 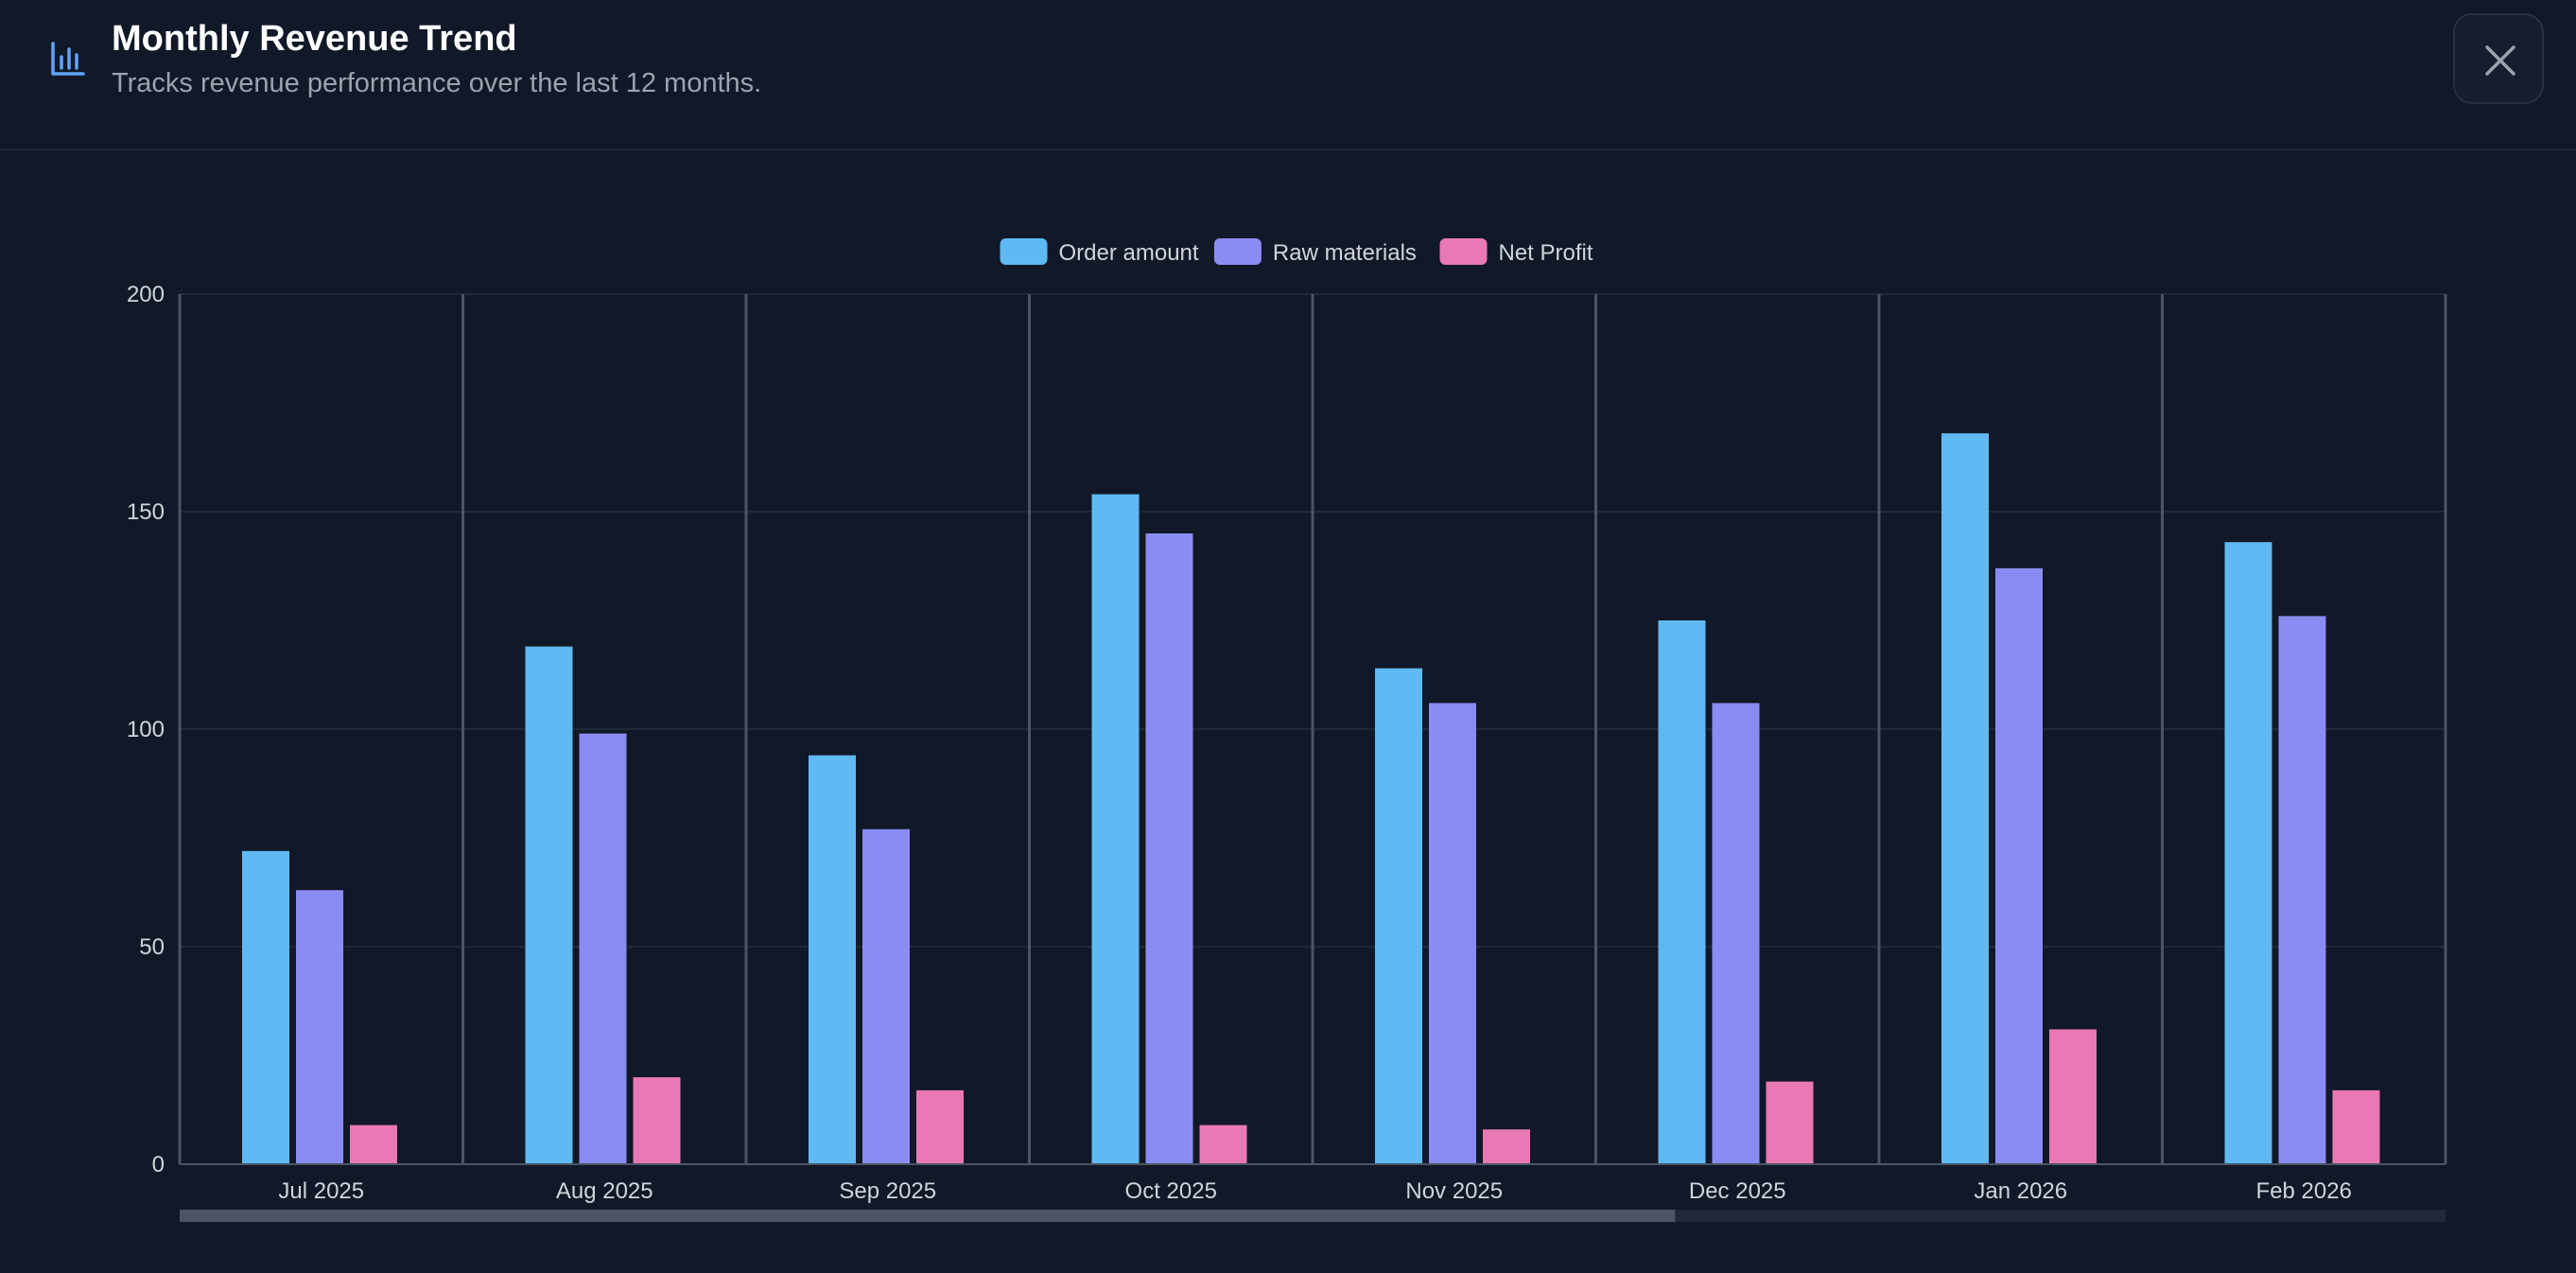 What do you see at coordinates (1454, 1191) in the screenshot?
I see `x-tick-label: Nov 2025` at bounding box center [1454, 1191].